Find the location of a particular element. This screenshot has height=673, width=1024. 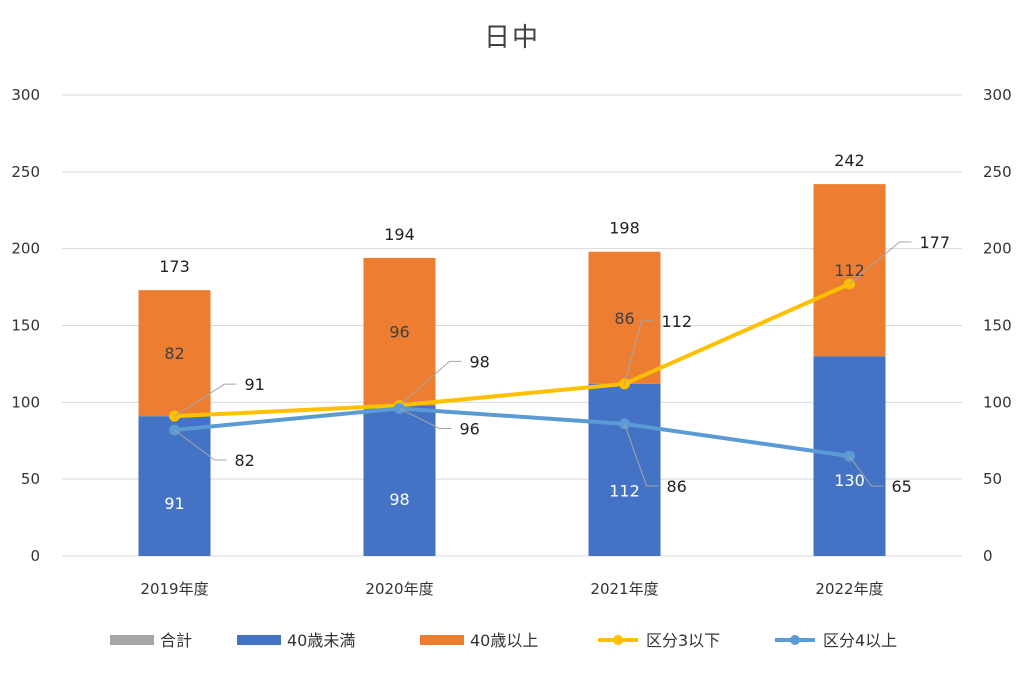

line-value-label: 65 is located at coordinates (902, 486).